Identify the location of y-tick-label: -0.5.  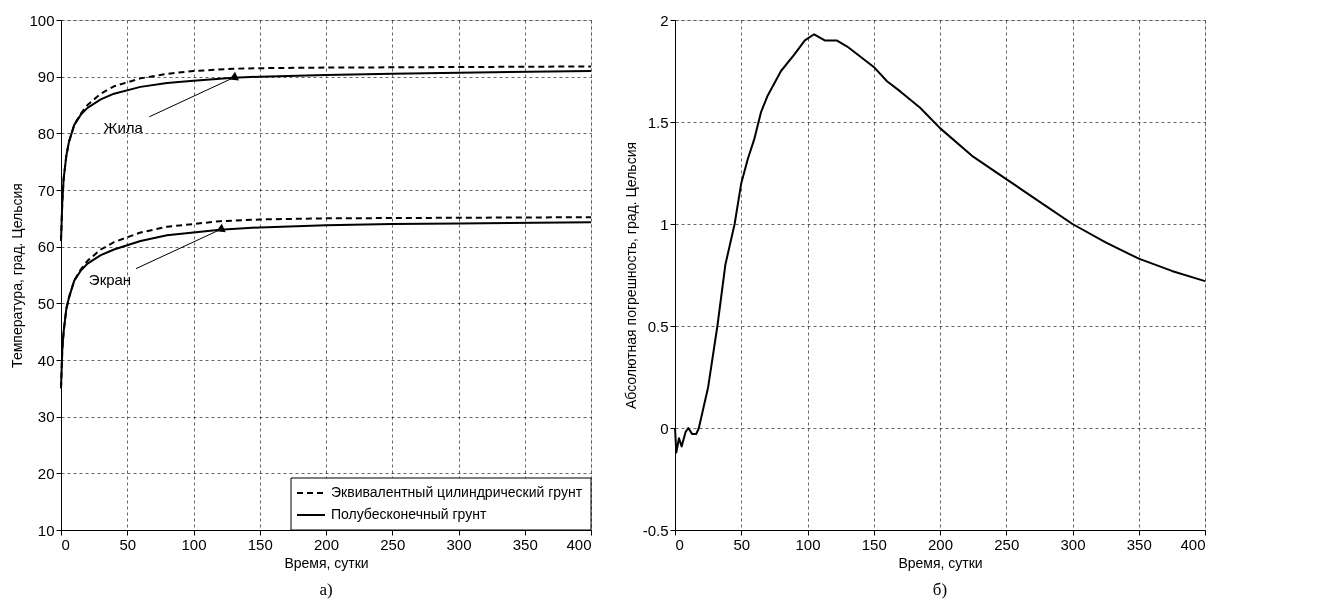
(655, 530).